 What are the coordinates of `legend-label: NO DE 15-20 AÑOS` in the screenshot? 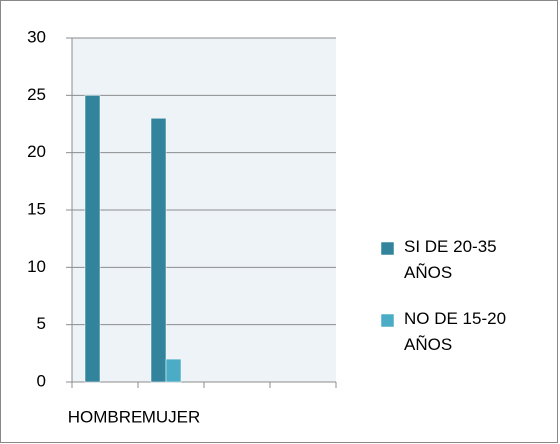 It's located at (455, 331).